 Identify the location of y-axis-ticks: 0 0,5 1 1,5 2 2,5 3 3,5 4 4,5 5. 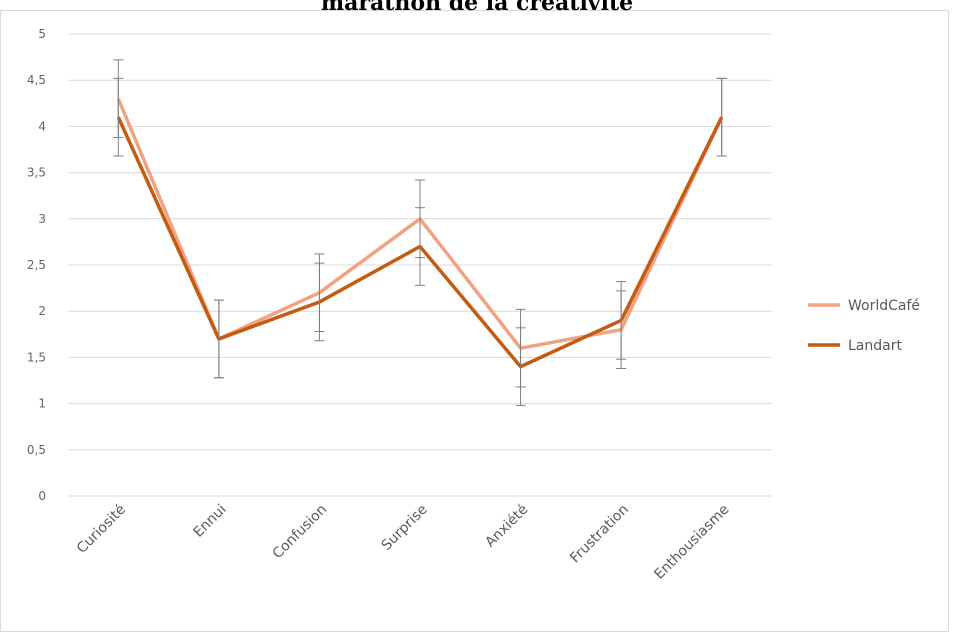
(36, 265).